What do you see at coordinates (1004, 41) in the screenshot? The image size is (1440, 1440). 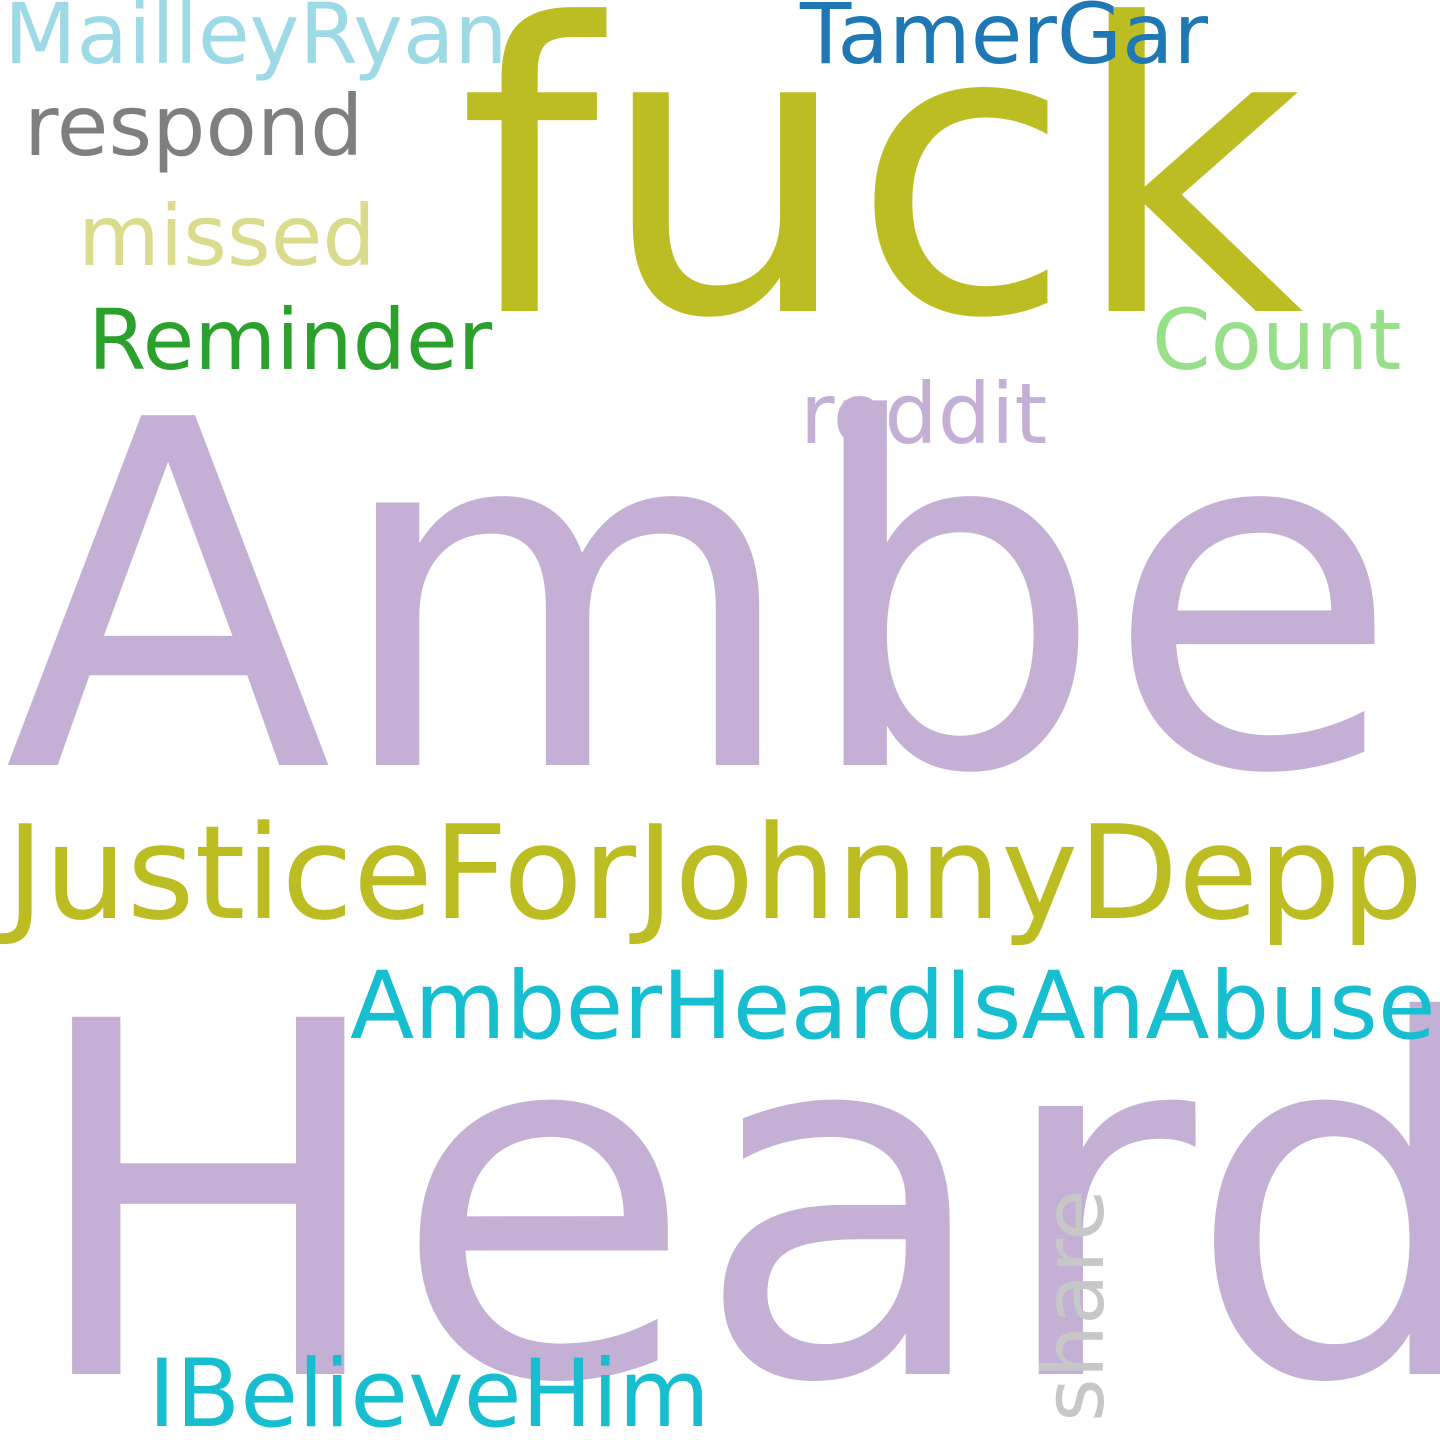 I see `word-tamergar: TamerGar` at bounding box center [1004, 41].